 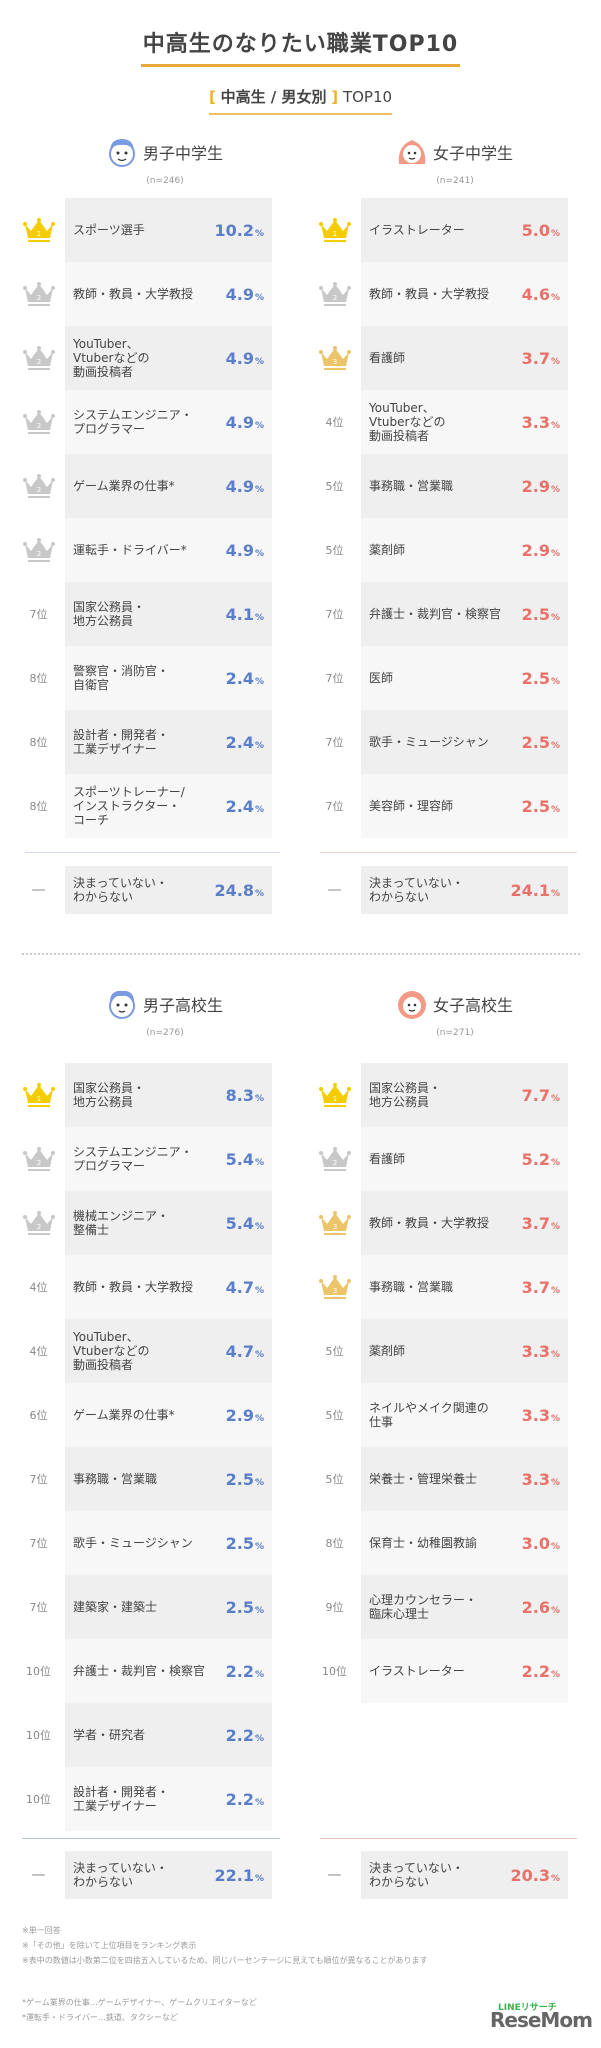 I want to click on row-cell: 教師・教員・大学教授 3.7%, so click(x=464, y=1223).